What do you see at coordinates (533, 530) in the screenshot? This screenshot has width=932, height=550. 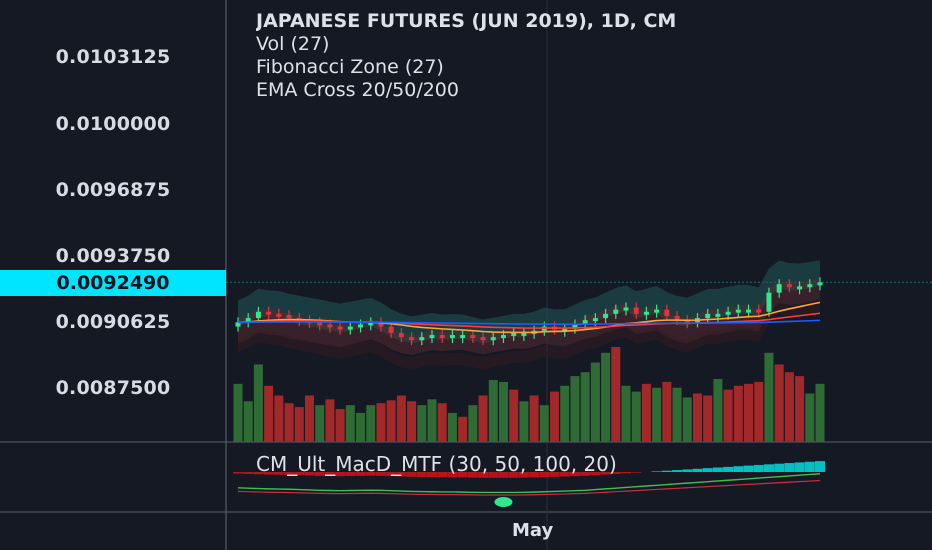 I see `time-axis-label: May` at bounding box center [533, 530].